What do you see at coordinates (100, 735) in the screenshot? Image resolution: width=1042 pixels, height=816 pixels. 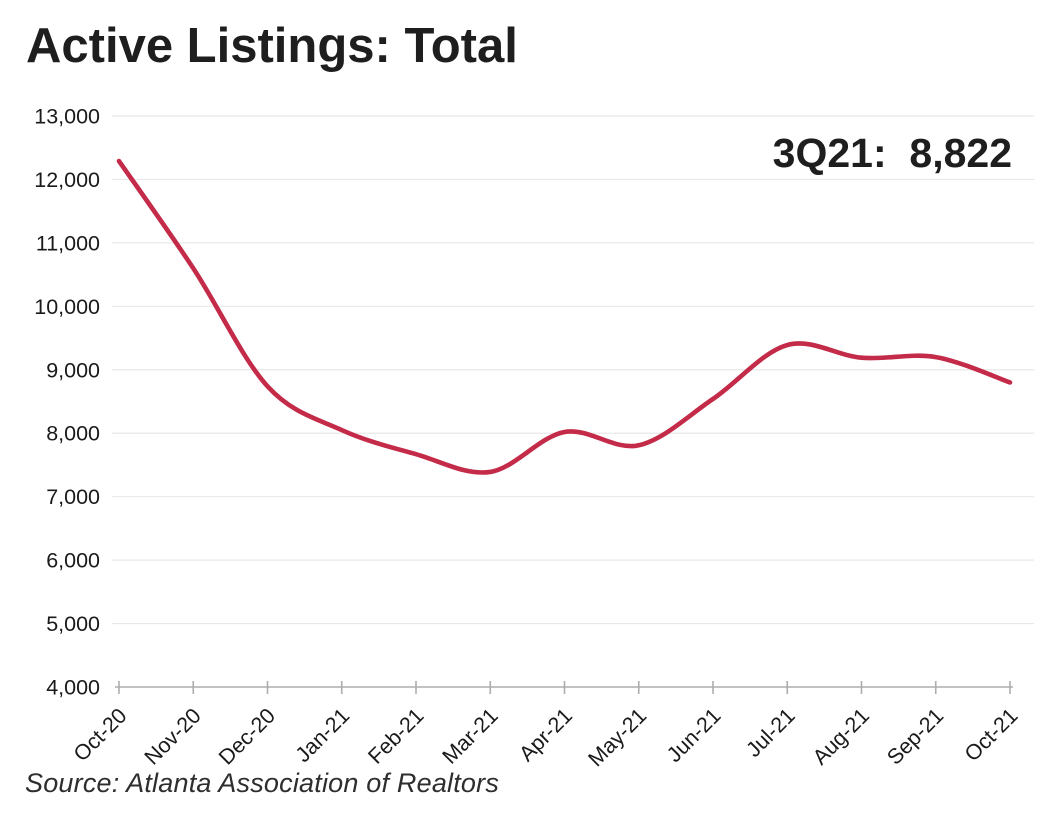 I see `x-axis-label: Oct-20` at bounding box center [100, 735].